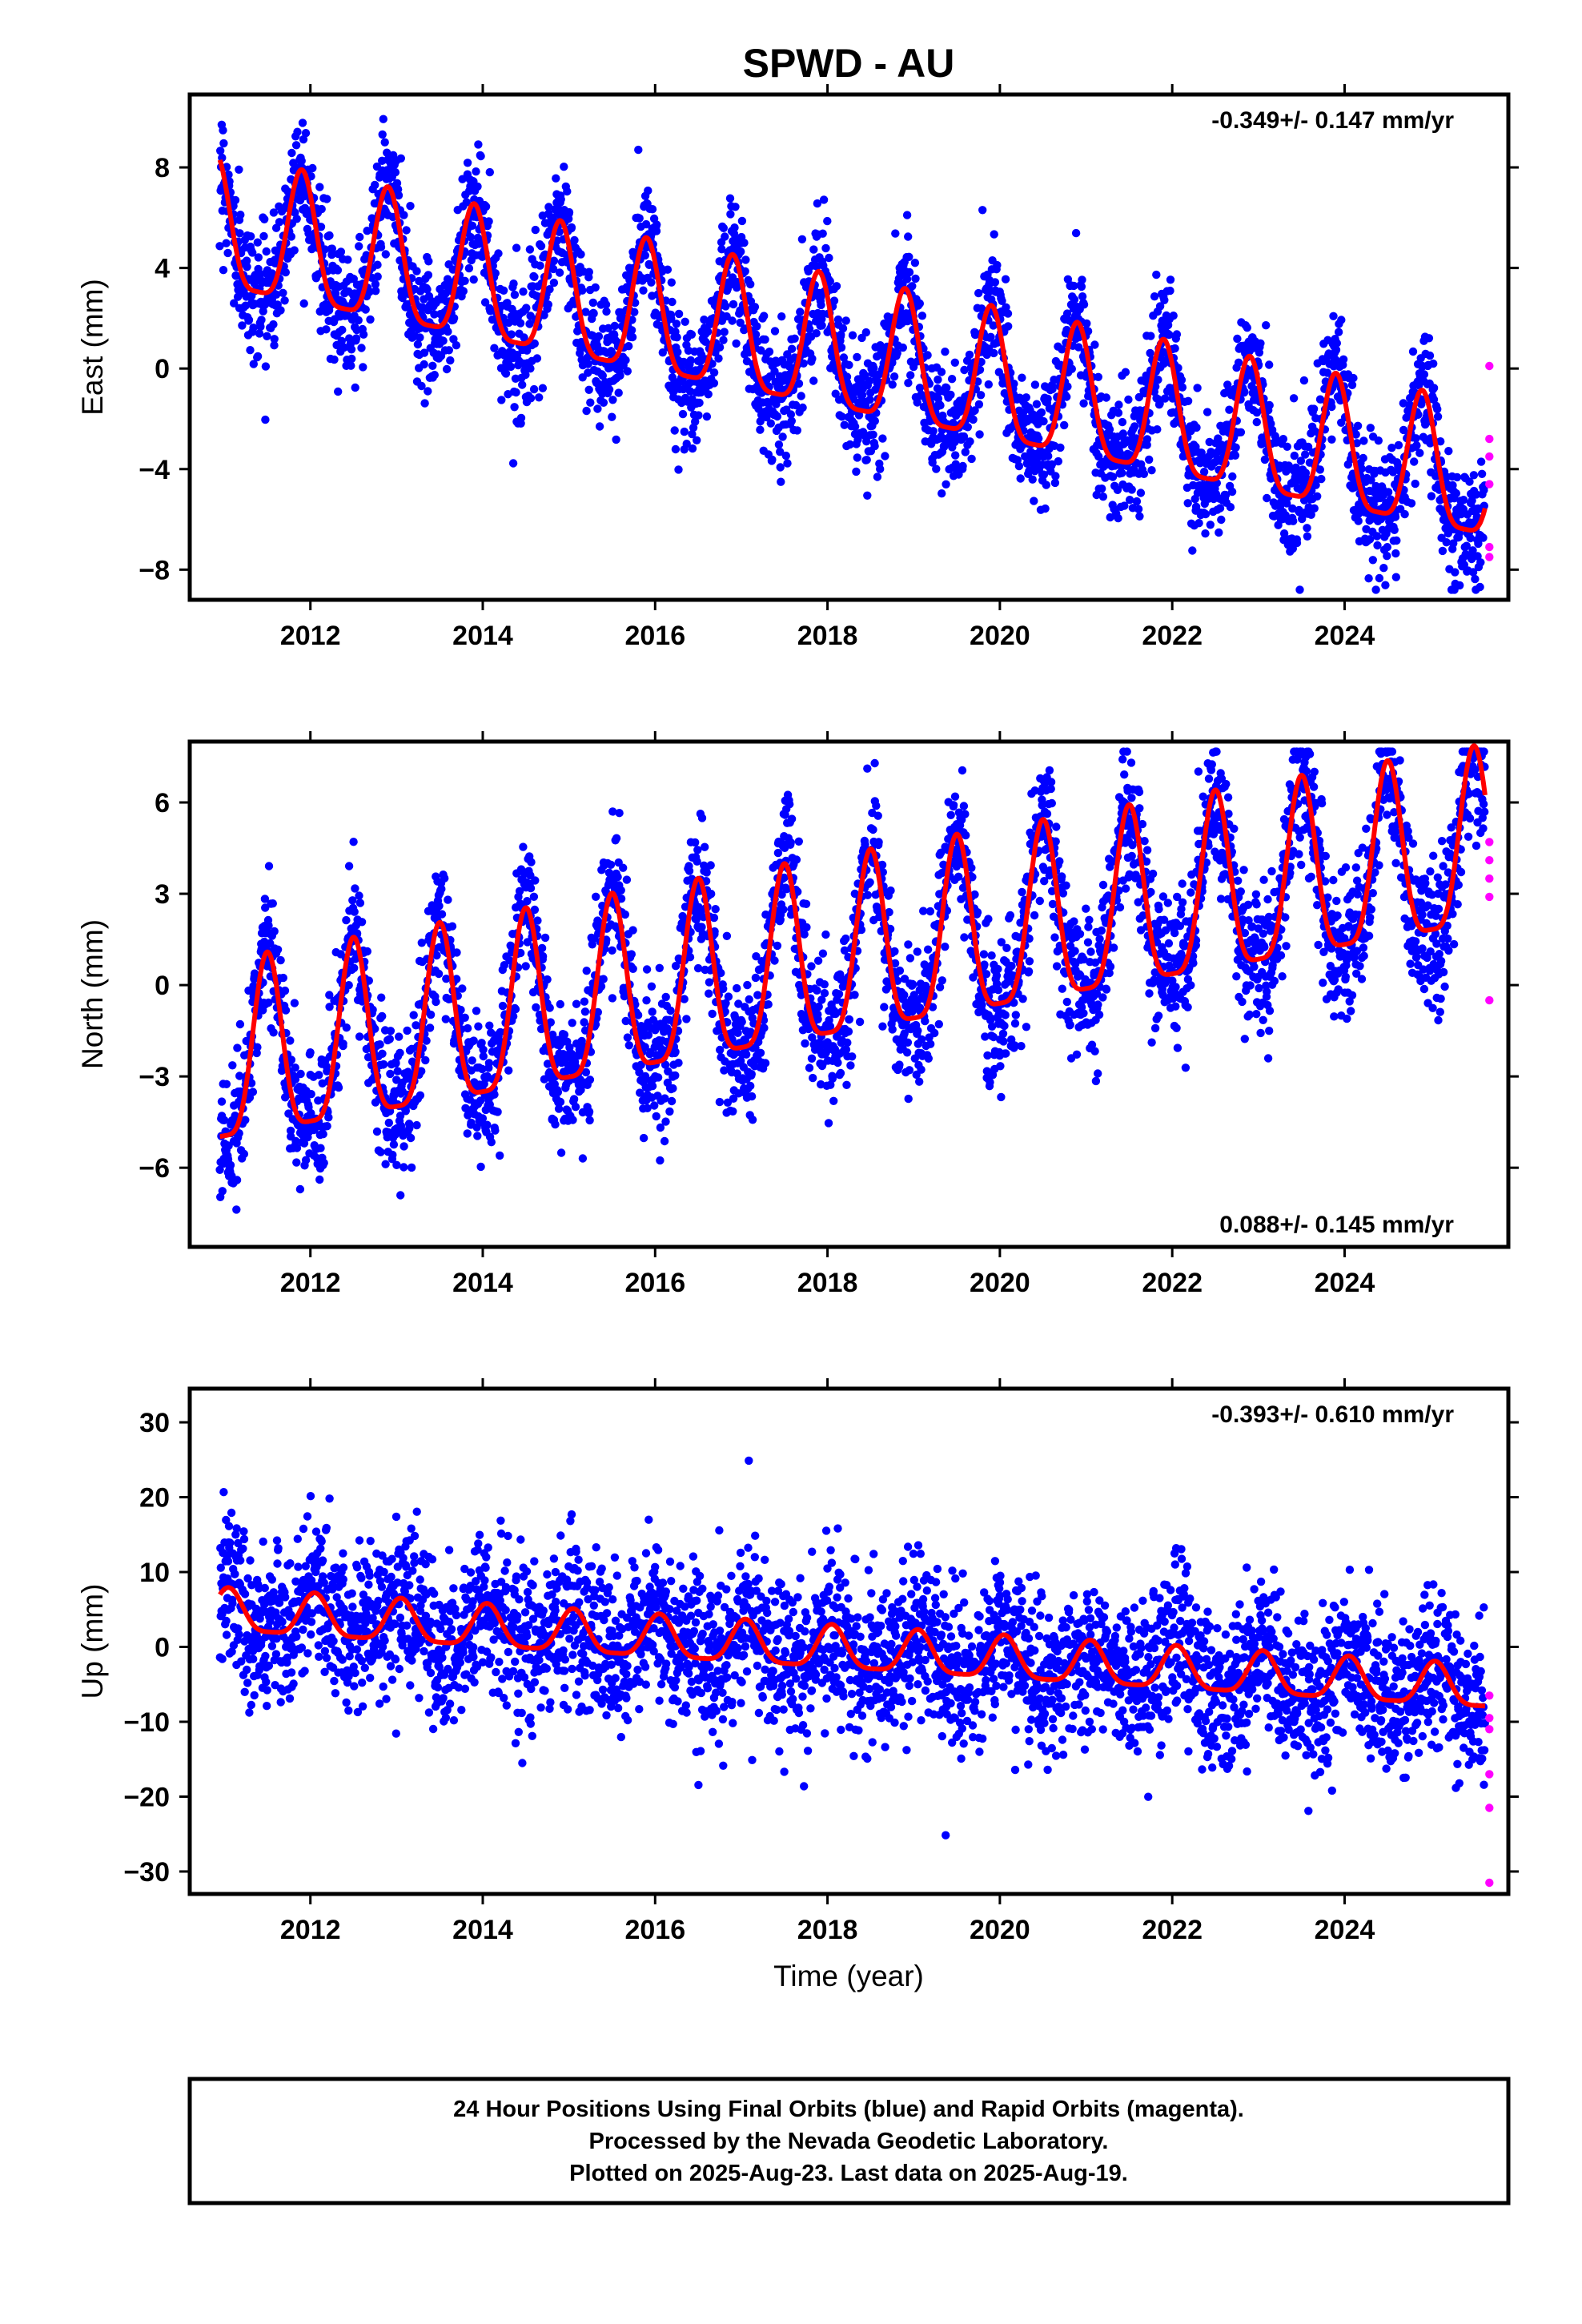  What do you see at coordinates (849, 63) in the screenshot?
I see `chart-title: SPWD - AU` at bounding box center [849, 63].